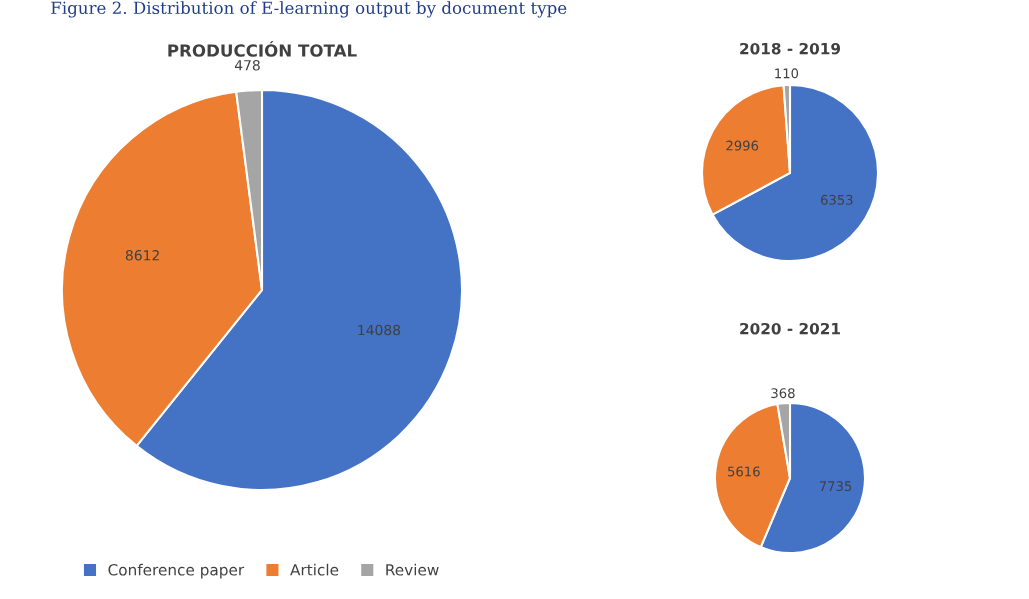  What do you see at coordinates (142, 255) in the screenshot?
I see `data-label: 8612` at bounding box center [142, 255].